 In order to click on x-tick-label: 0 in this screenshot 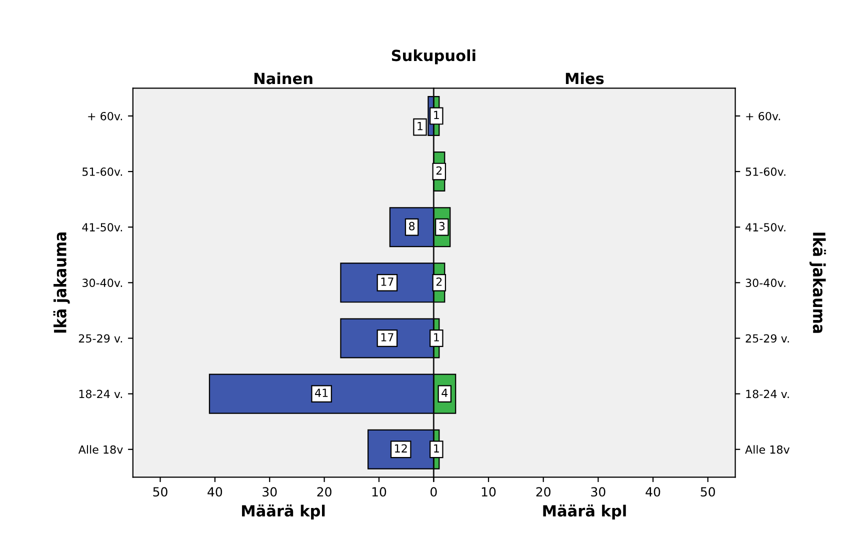, I will do `click(433, 492)`.